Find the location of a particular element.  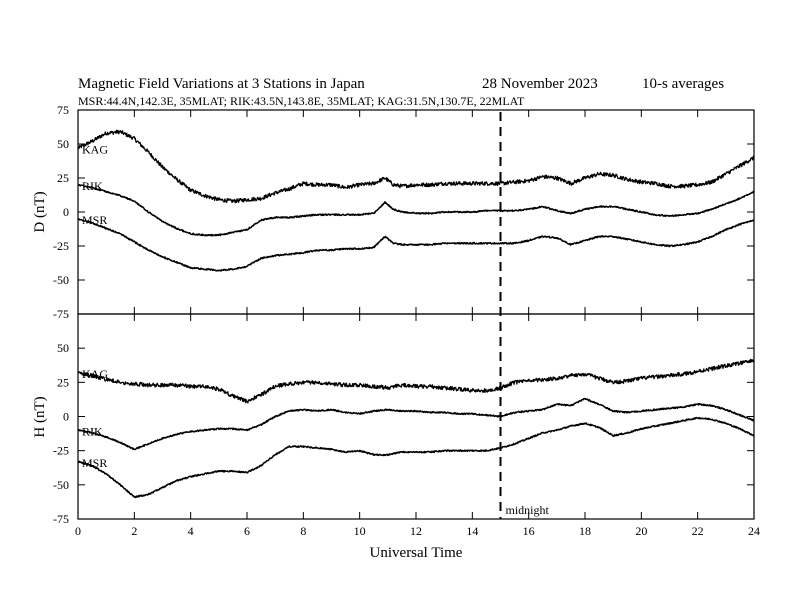

h-station-label-rik: RIK is located at coordinates (92, 432).